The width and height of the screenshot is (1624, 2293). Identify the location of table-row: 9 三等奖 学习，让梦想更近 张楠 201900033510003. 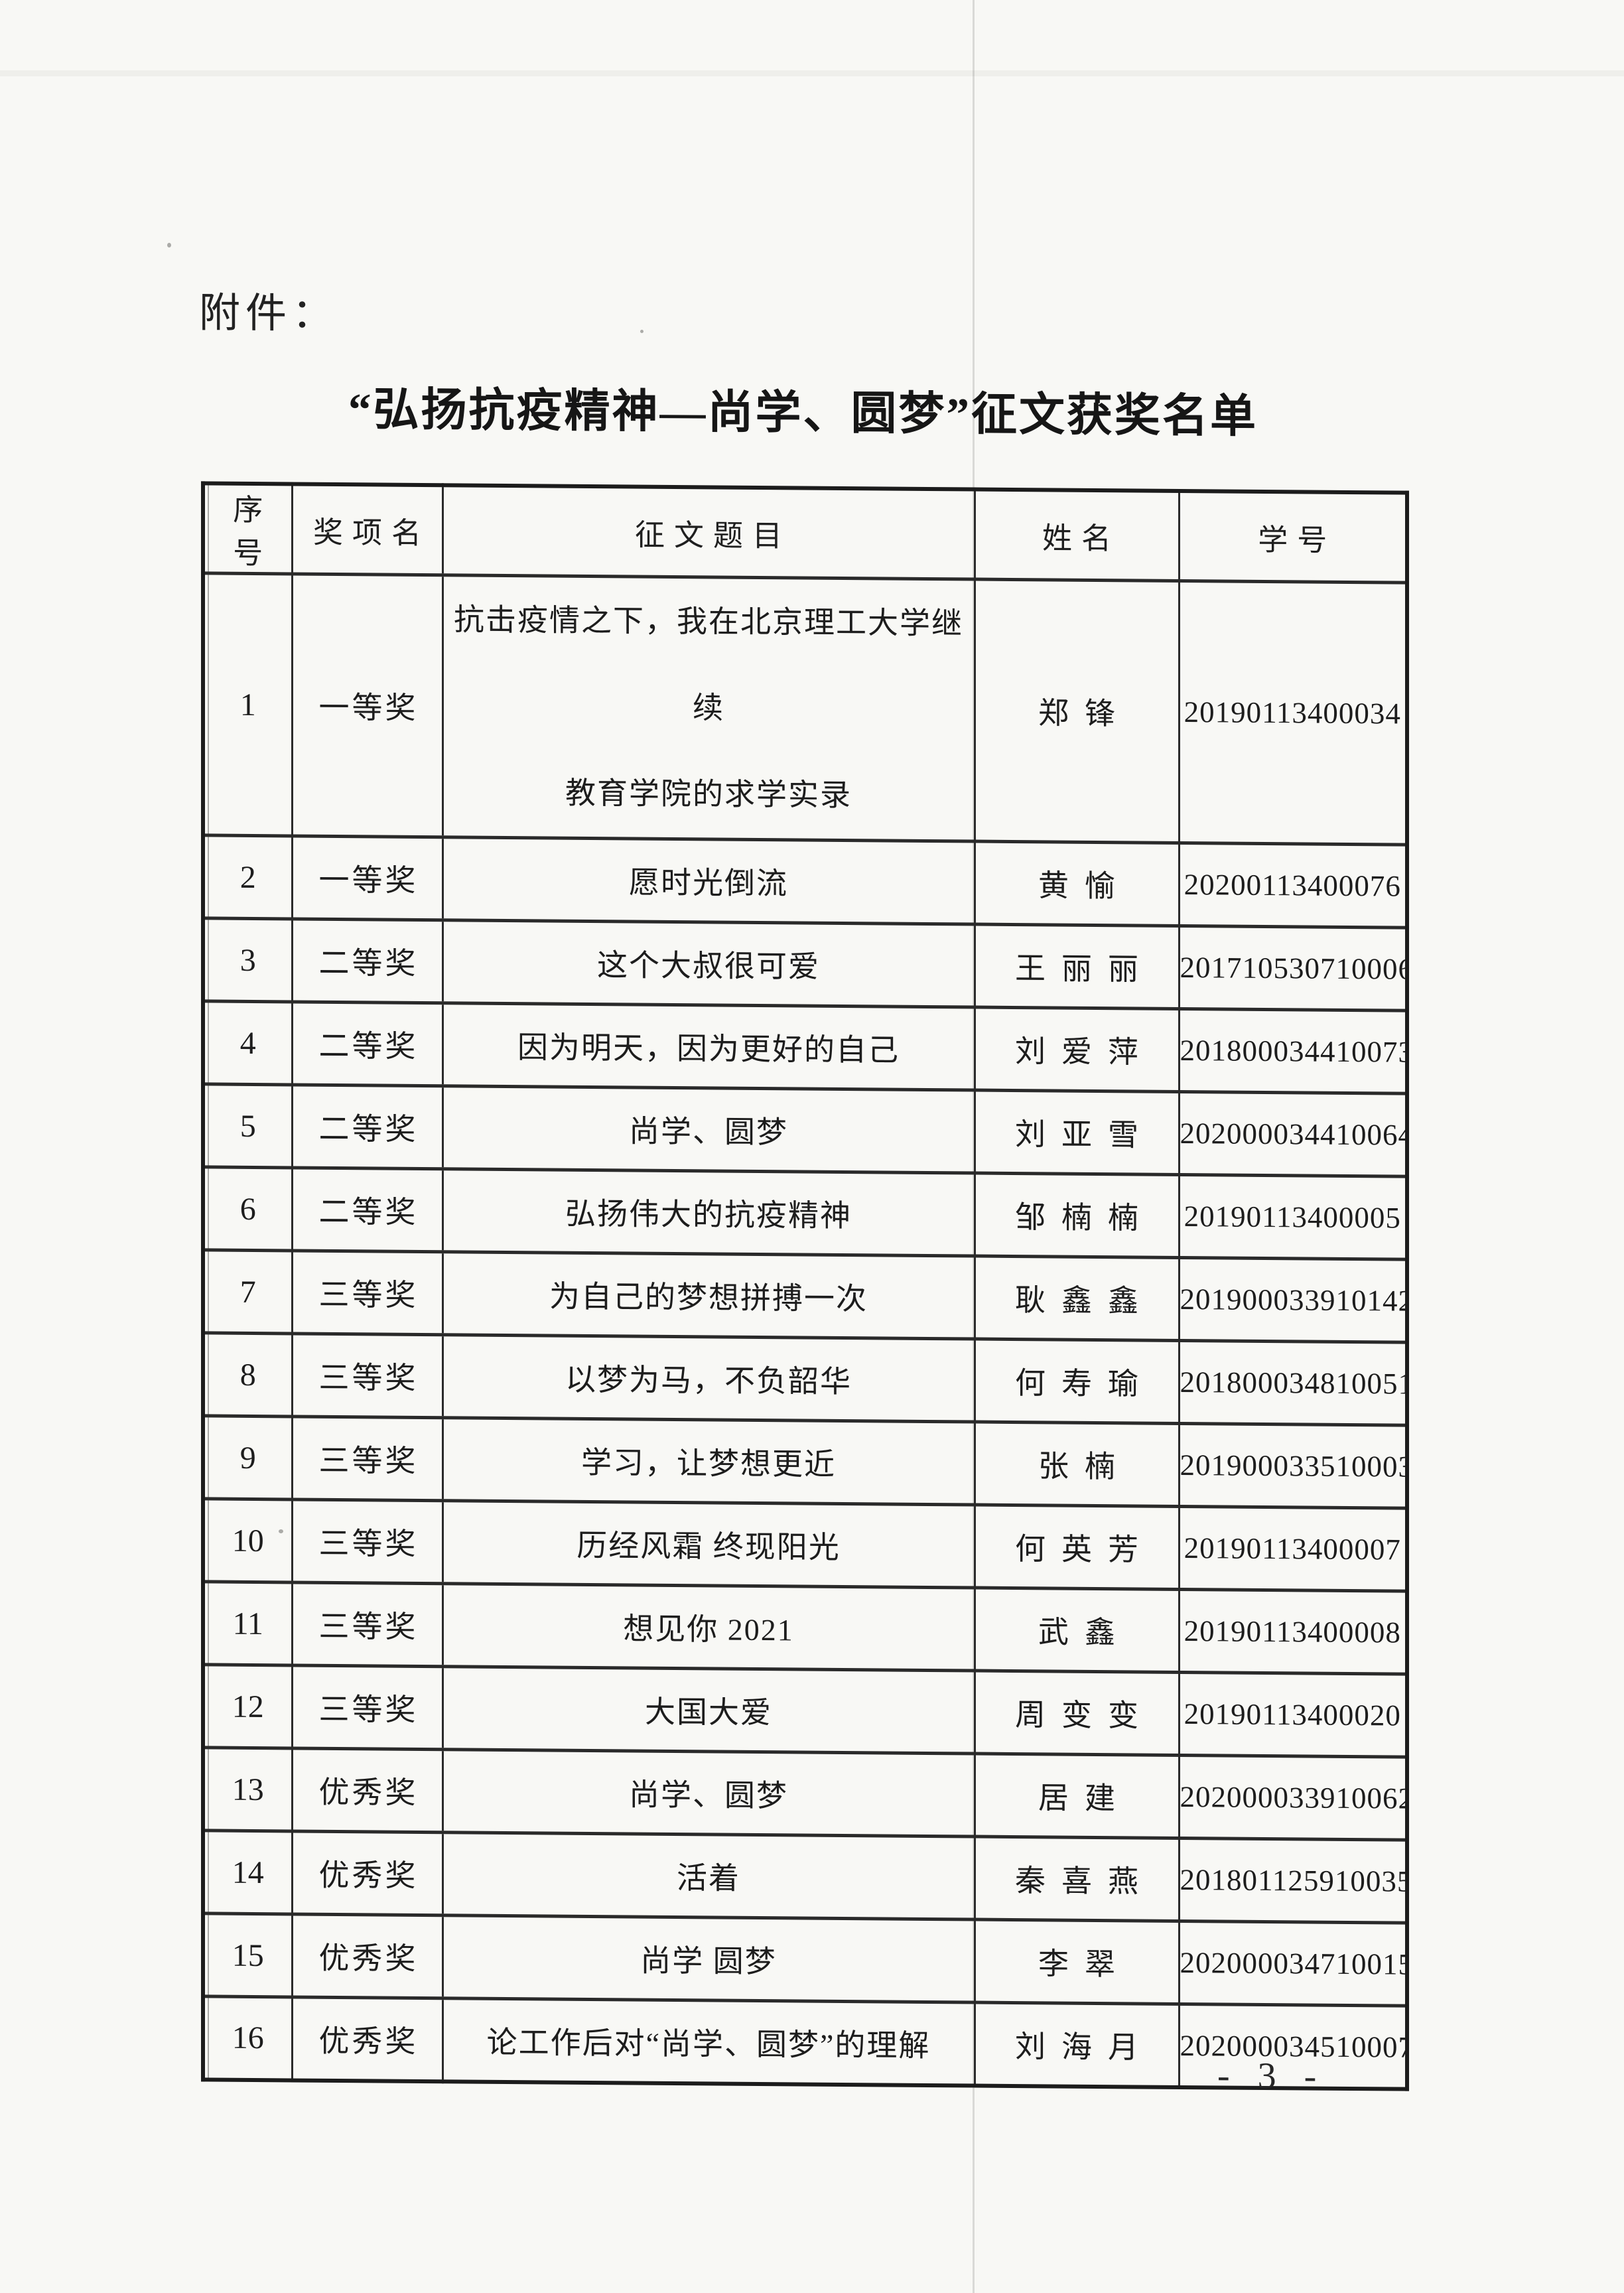
(805, 1462).